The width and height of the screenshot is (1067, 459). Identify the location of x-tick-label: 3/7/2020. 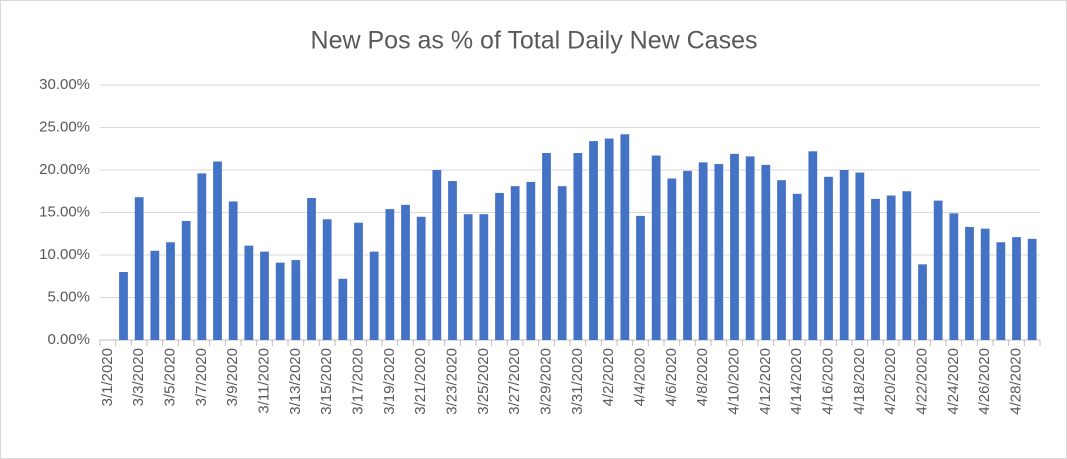
(201, 377).